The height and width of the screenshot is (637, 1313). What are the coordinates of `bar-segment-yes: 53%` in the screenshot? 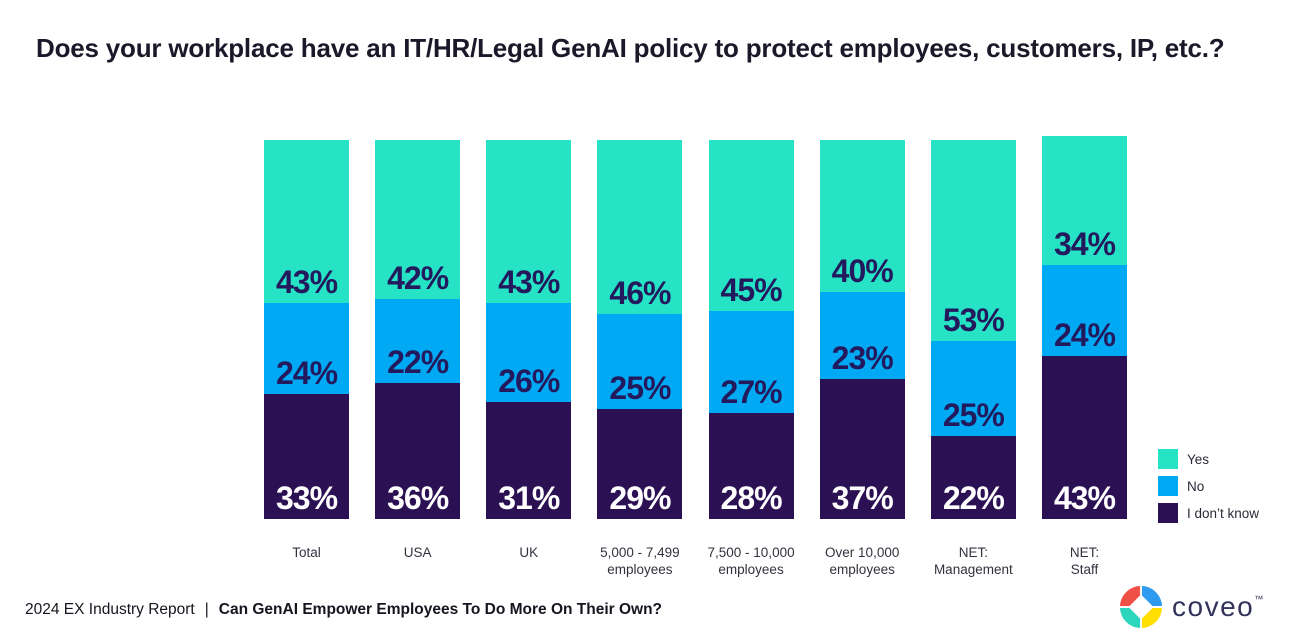 It's located at (973, 240).